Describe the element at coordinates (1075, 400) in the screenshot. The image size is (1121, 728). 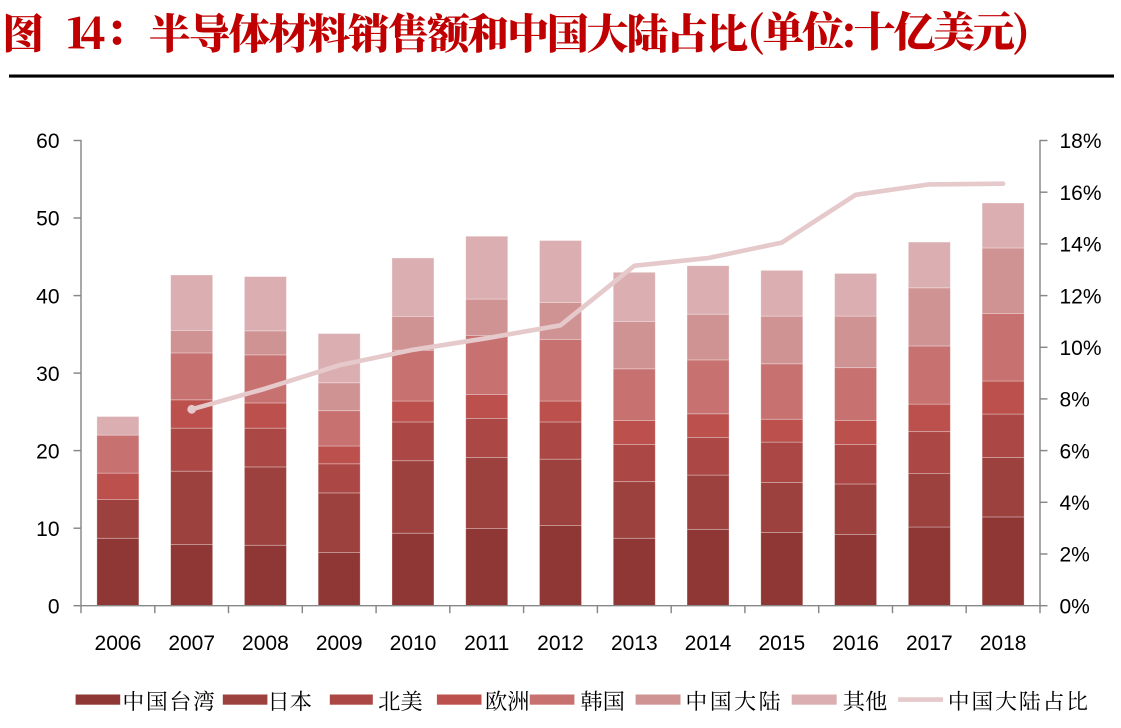
I see `svg-text: 8%` at that location.